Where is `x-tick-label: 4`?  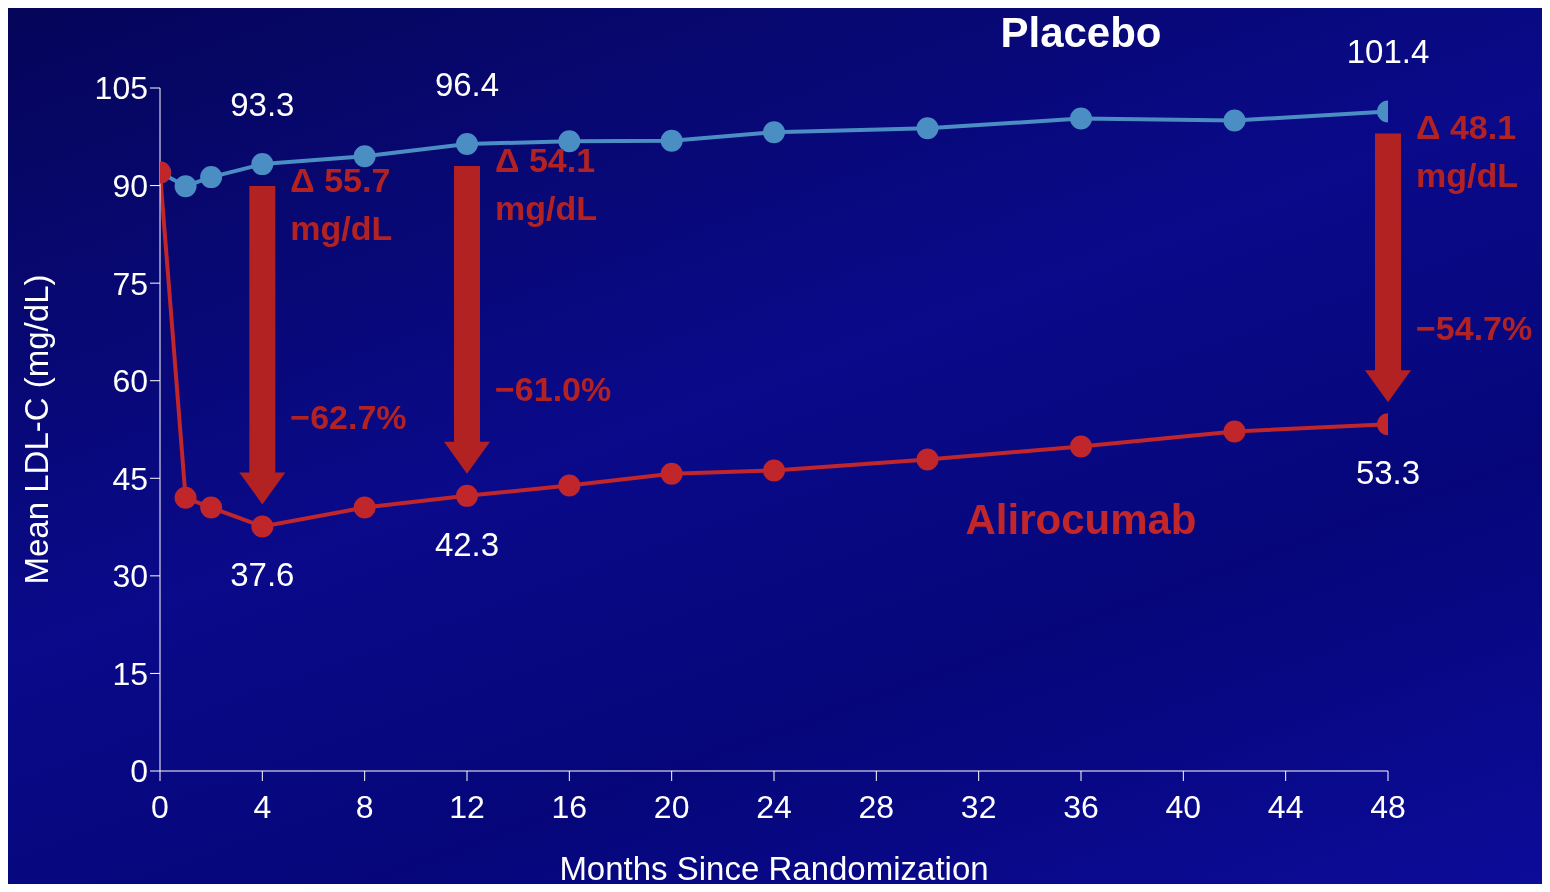
x-tick-label: 4 is located at coordinates (262, 806).